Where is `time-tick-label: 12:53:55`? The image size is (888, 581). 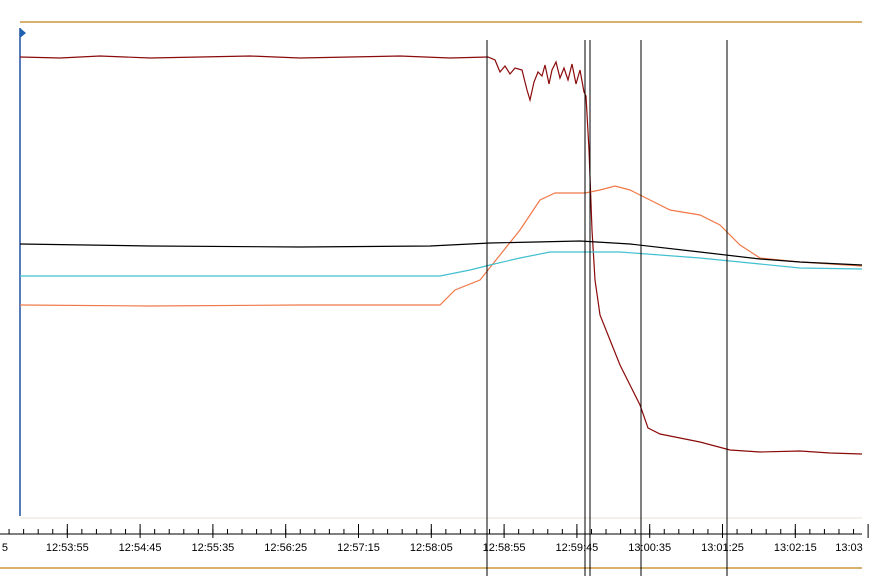 time-tick-label: 12:53:55 is located at coordinates (67, 548).